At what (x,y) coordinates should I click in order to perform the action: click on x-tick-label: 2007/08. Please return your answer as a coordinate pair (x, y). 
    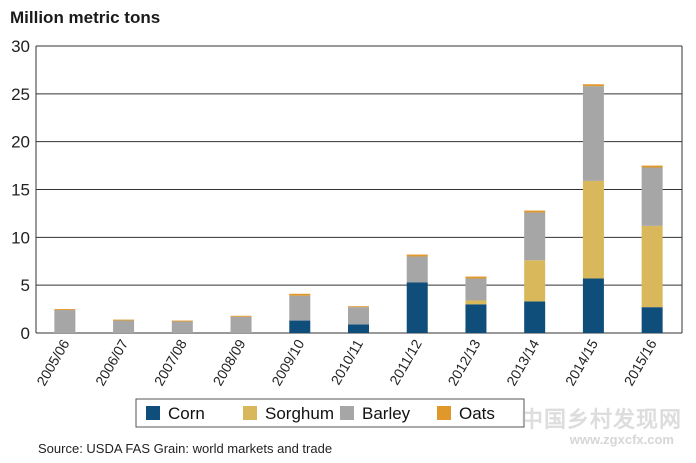
    Looking at the image, I should click on (170, 362).